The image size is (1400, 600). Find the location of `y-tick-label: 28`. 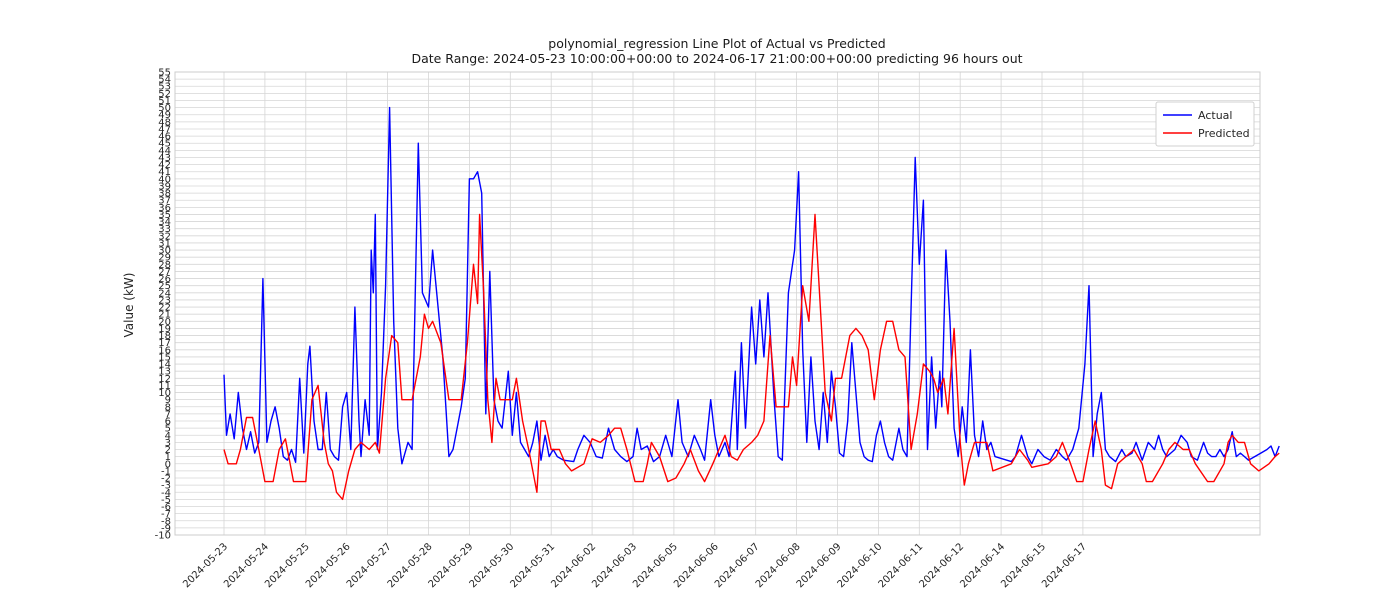

y-tick-label: 28 is located at coordinates (164, 265).